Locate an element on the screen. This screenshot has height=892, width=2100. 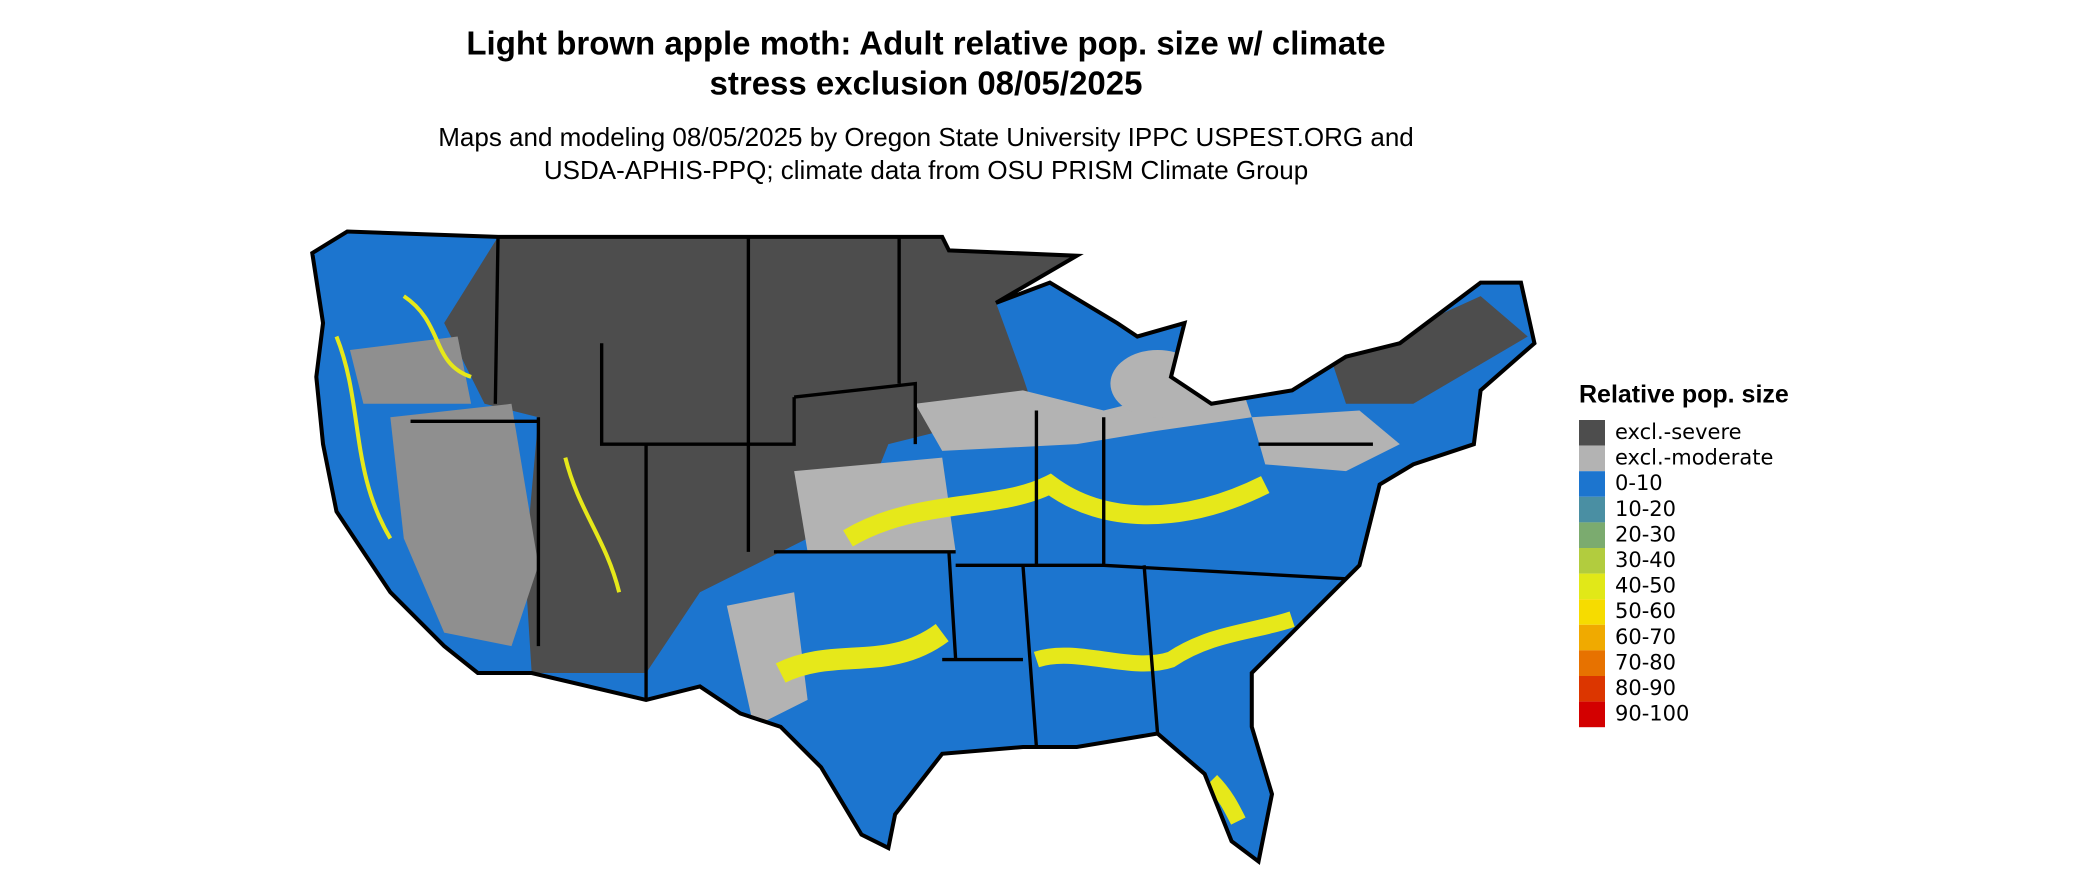
legend-label: 50-60 is located at coordinates (1645, 611).